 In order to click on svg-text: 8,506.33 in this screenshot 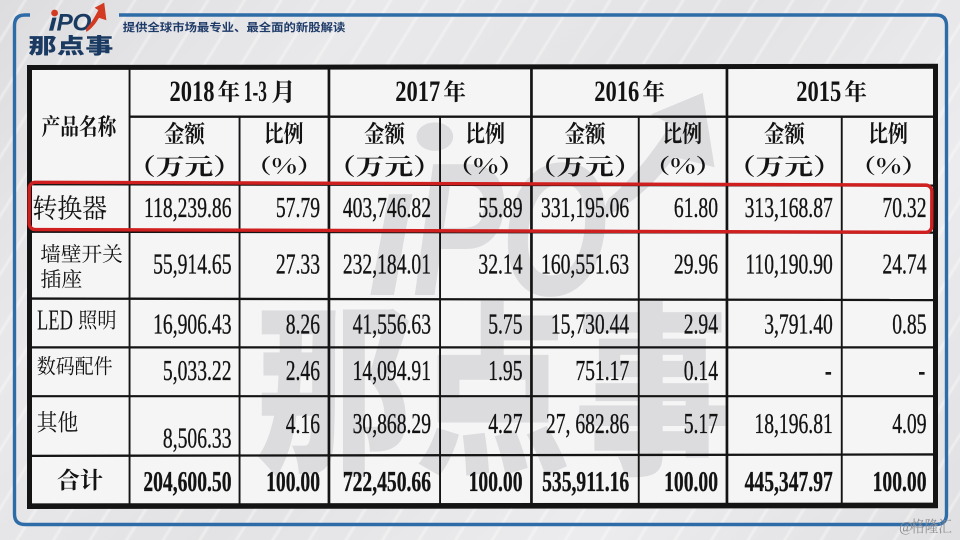, I will do `click(197, 439)`.